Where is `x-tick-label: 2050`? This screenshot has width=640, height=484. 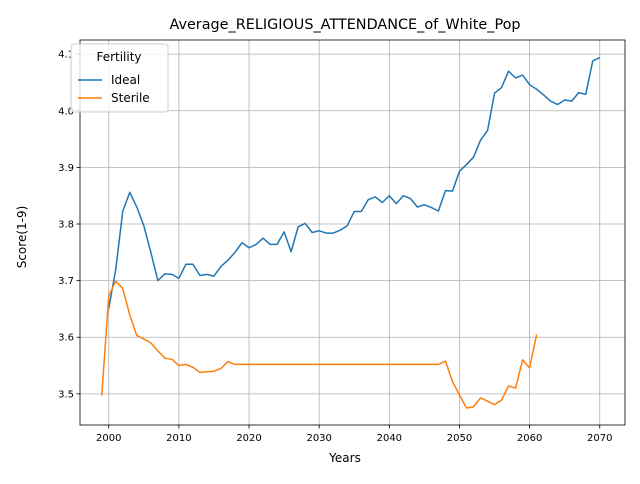 x-tick-label: 2050 is located at coordinates (459, 438).